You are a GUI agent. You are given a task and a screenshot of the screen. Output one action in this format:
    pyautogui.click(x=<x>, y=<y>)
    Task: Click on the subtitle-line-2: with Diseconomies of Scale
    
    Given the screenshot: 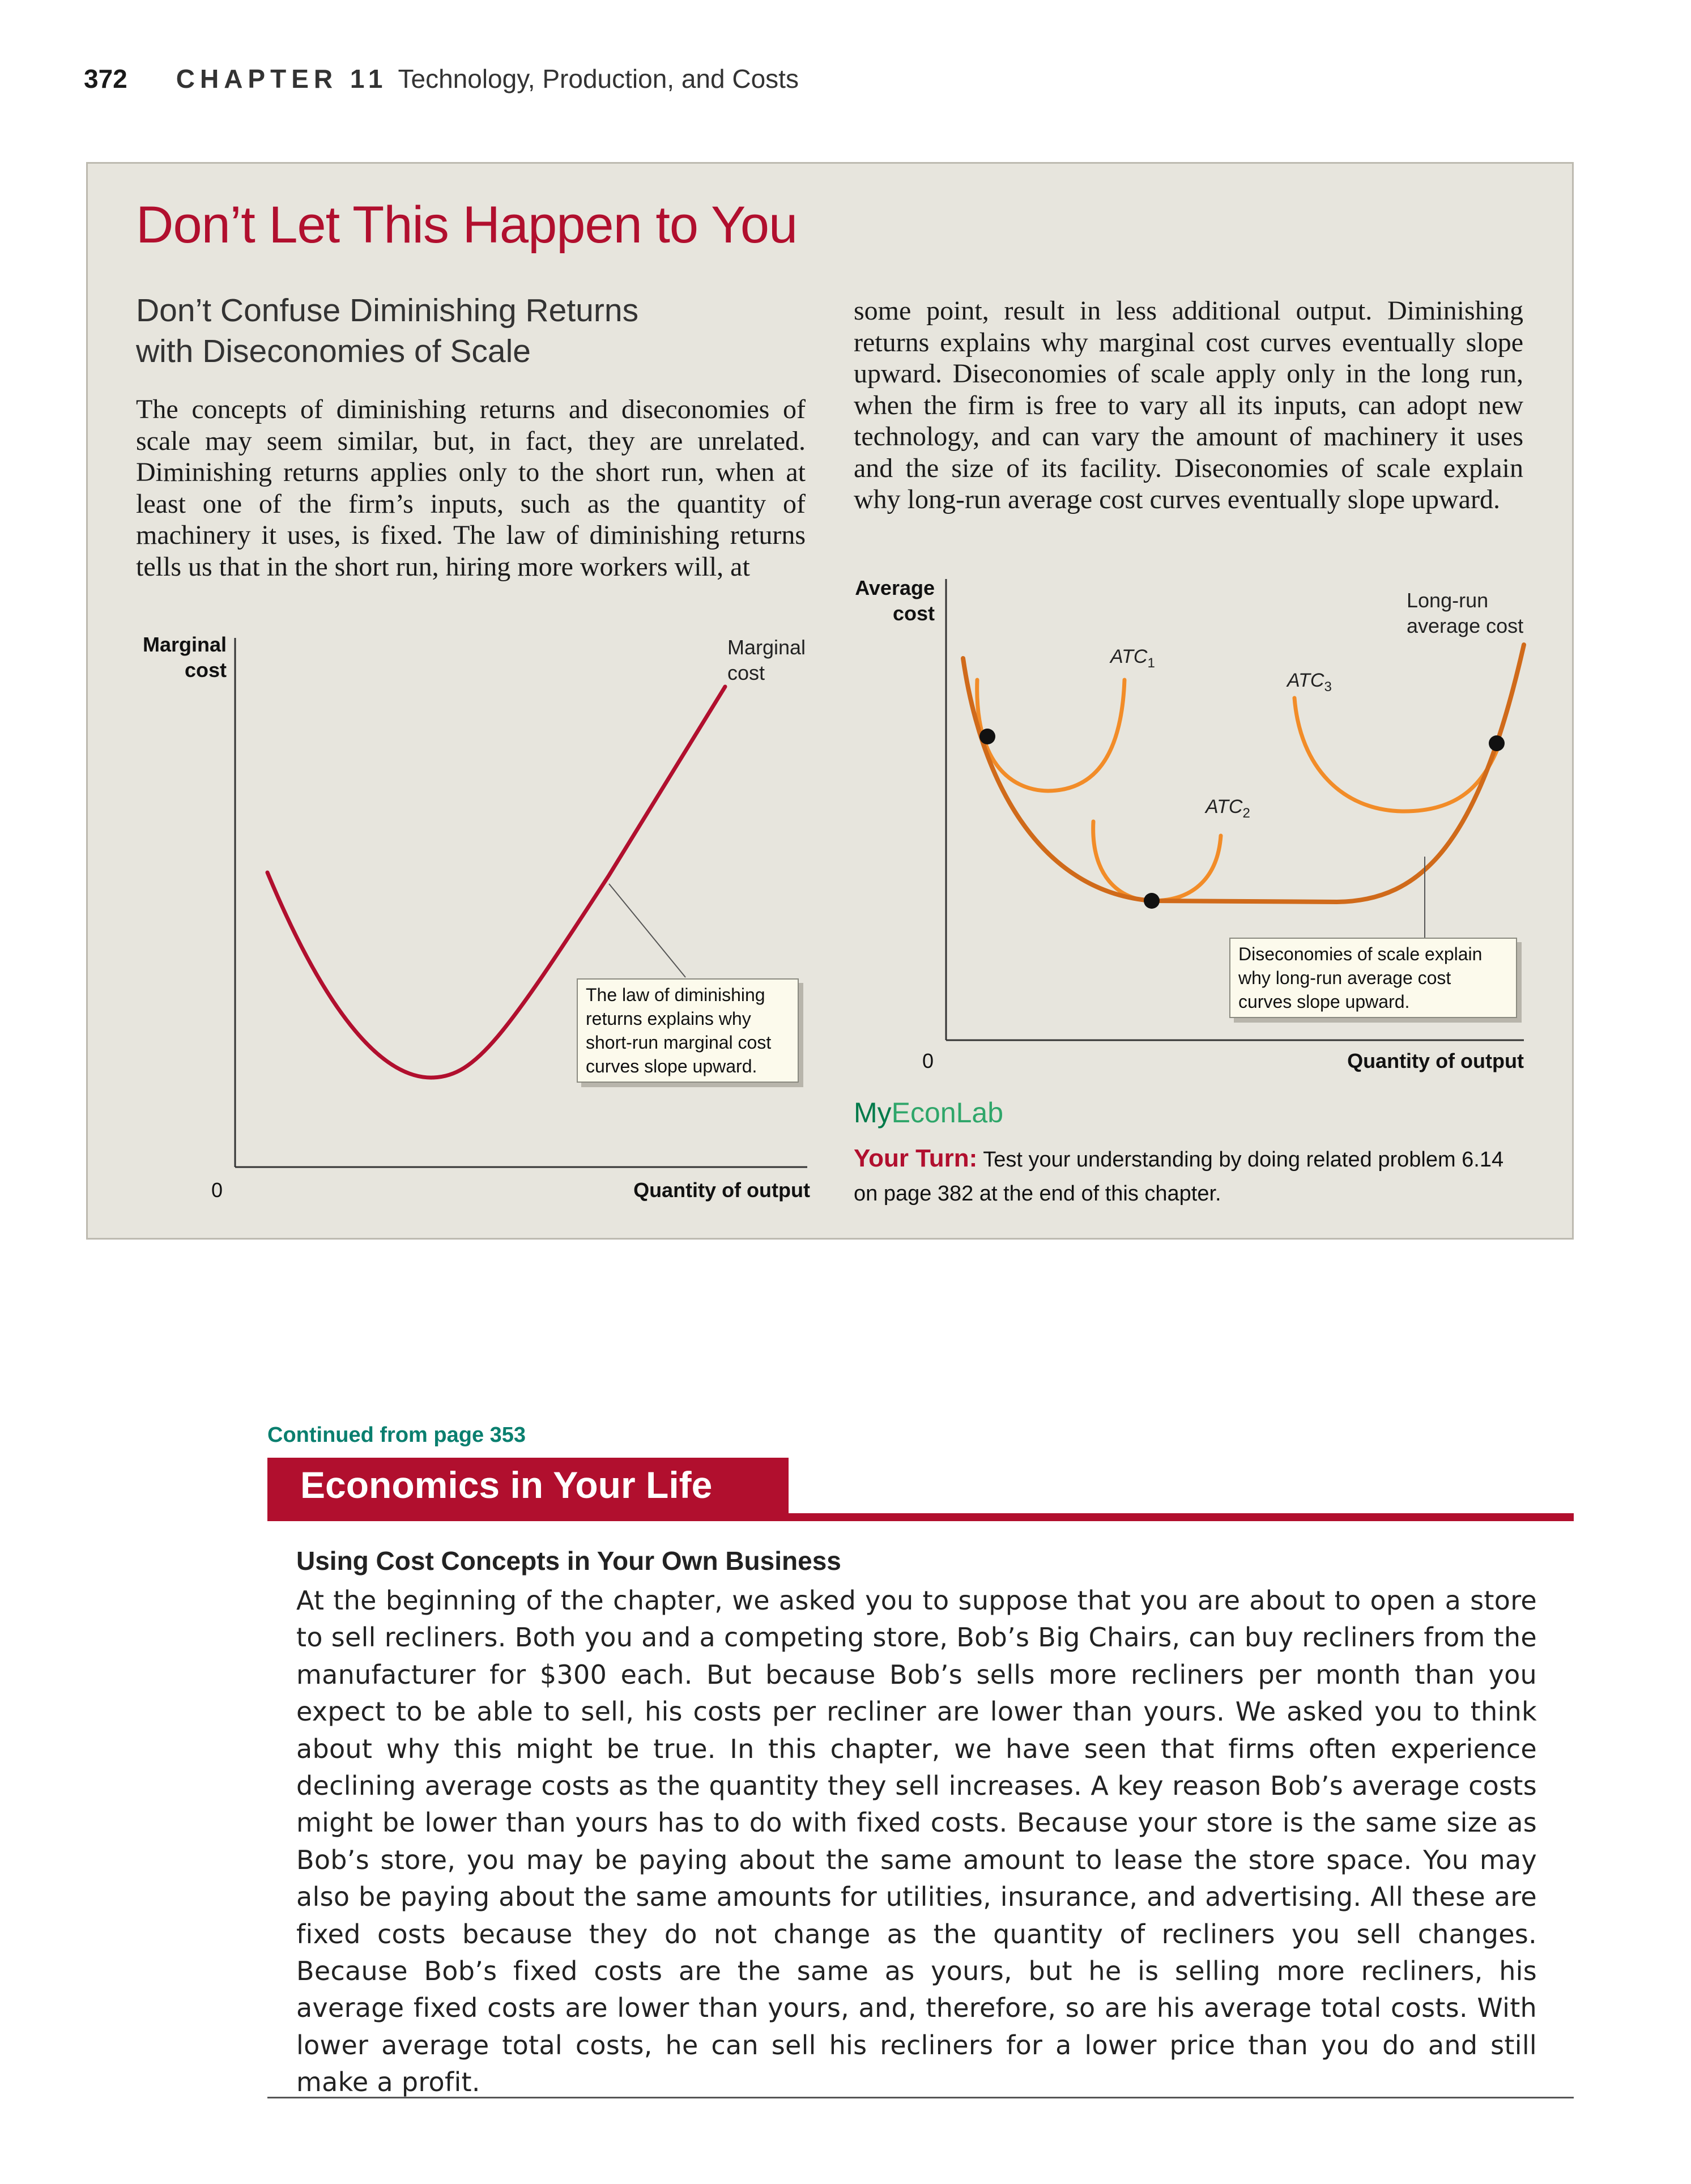 What is the action you would take?
    pyautogui.click(x=334, y=351)
    